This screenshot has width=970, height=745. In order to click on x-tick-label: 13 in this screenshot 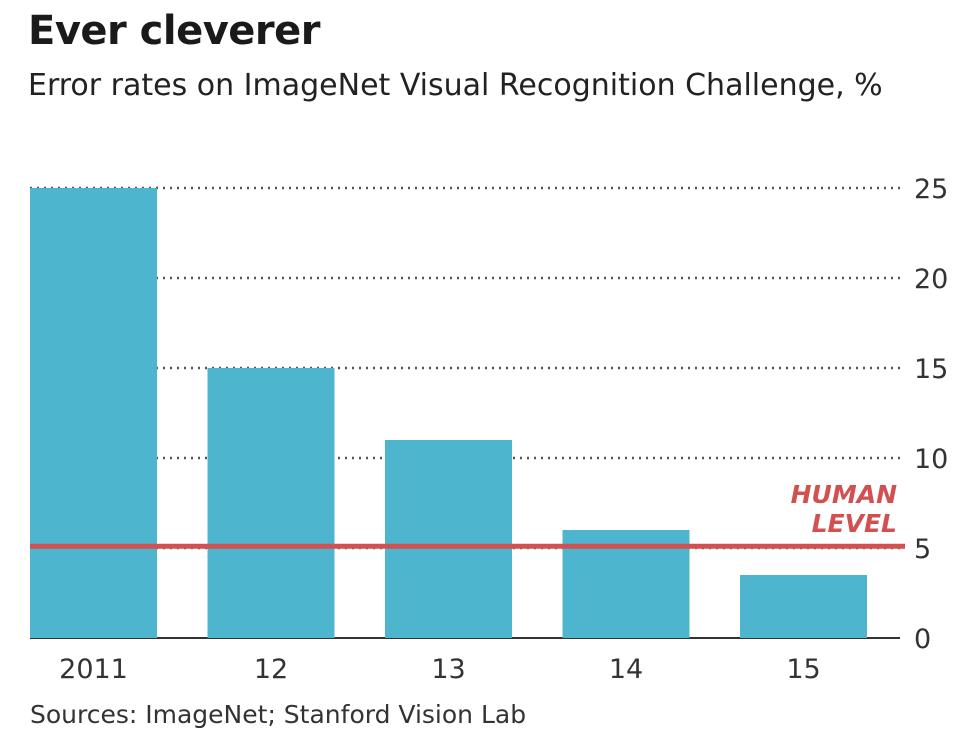, I will do `click(448, 669)`.